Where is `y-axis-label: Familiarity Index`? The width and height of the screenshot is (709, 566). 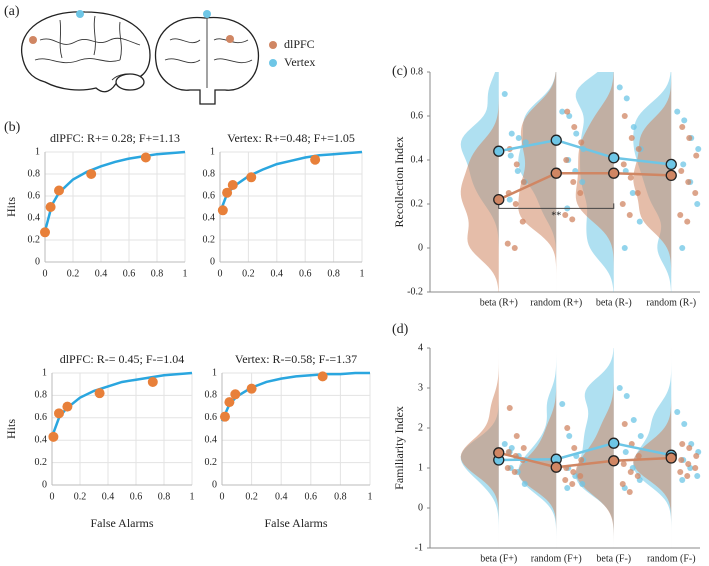 y-axis-label: Familiarity Index is located at coordinates (399, 448).